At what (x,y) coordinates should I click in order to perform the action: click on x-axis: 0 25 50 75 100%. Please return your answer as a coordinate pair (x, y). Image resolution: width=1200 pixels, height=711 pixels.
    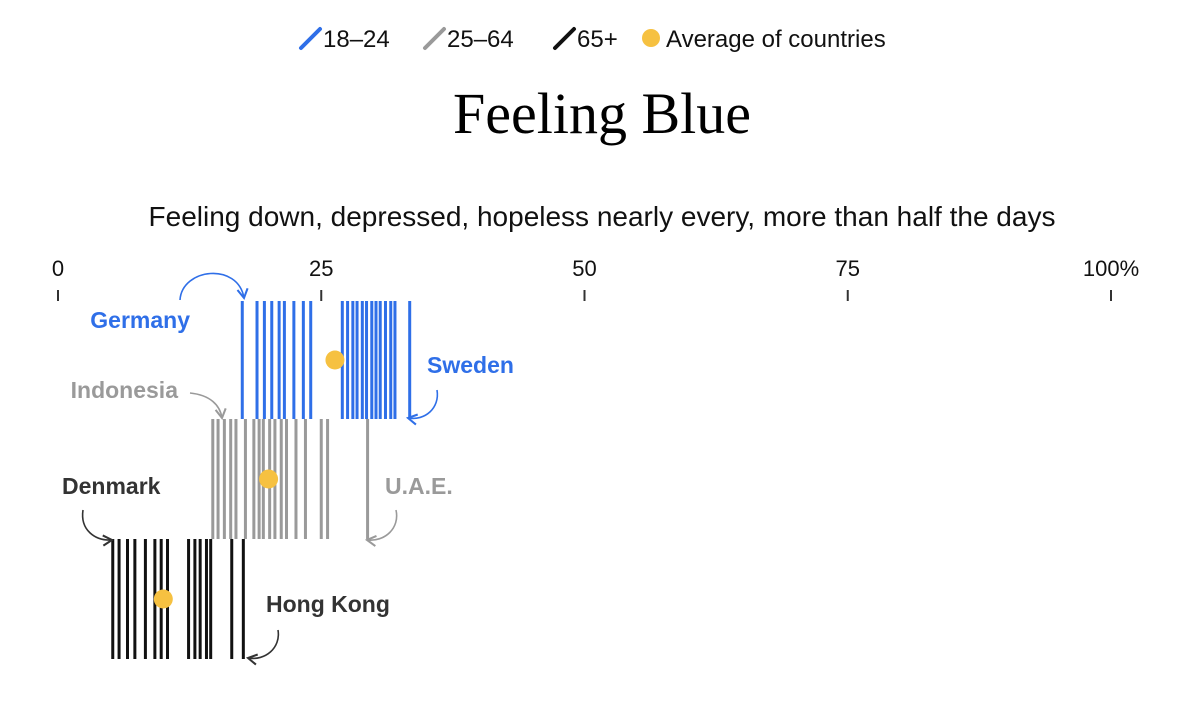
    Looking at the image, I should click on (595, 278).